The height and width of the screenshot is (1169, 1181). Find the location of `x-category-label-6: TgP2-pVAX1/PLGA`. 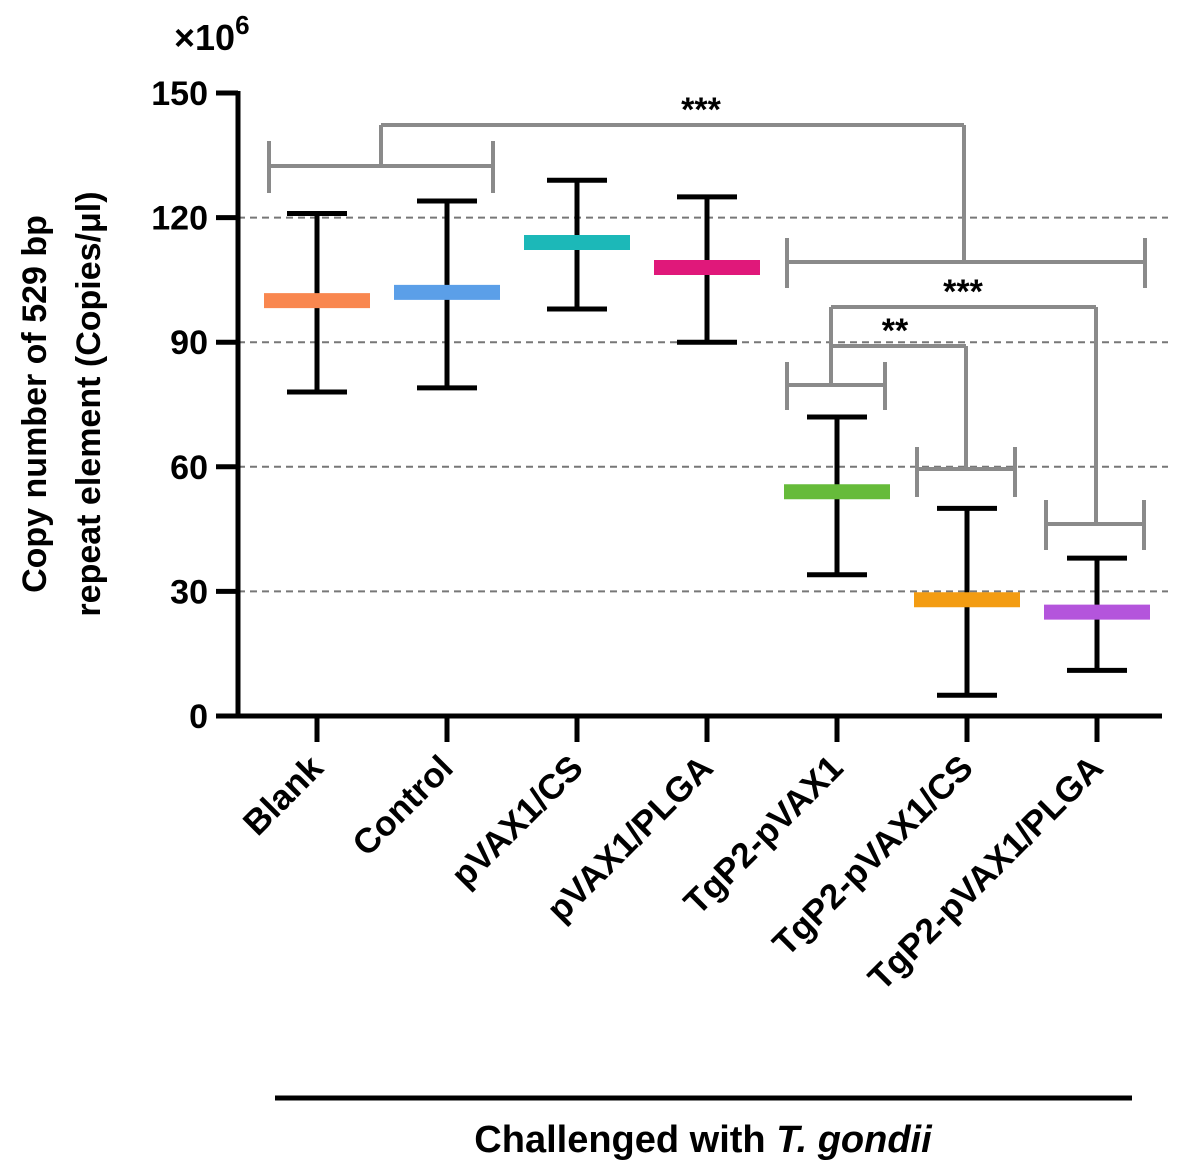

x-category-label-6: TgP2-pVAX1/PLGA is located at coordinates (986, 873).